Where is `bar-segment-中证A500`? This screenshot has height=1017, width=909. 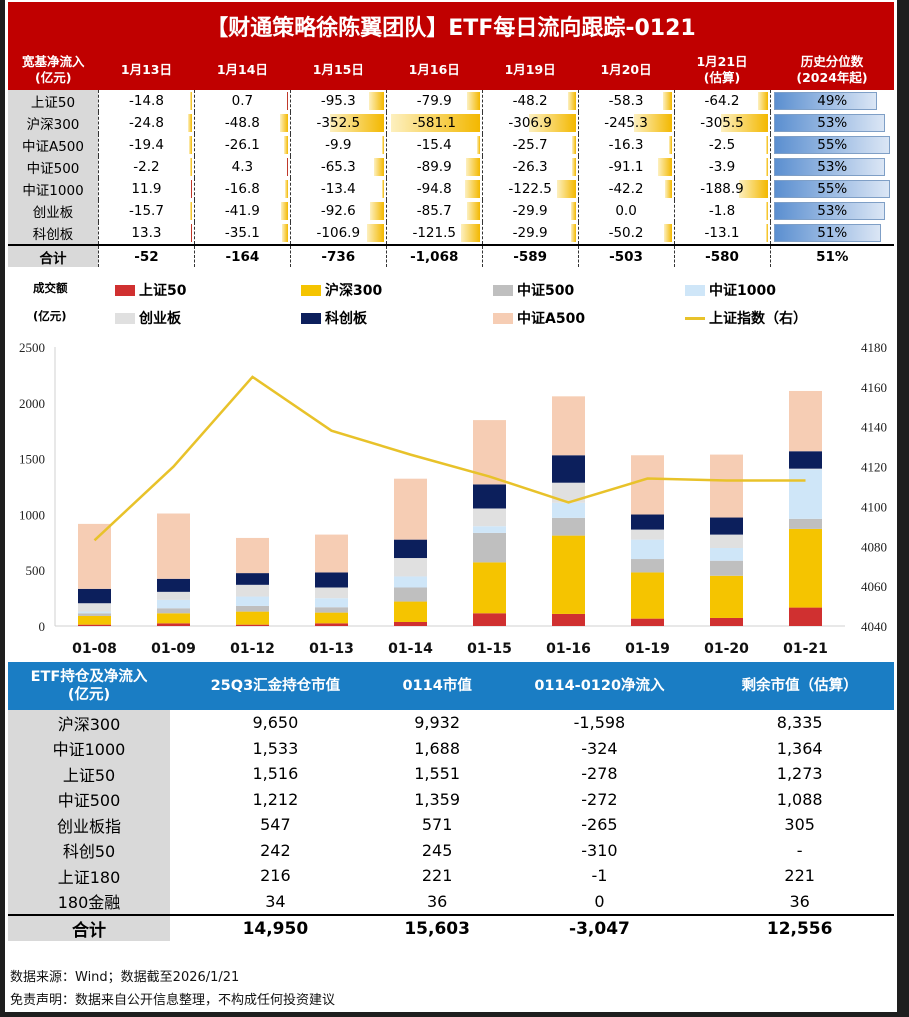 bar-segment-中证A500 is located at coordinates (410, 509).